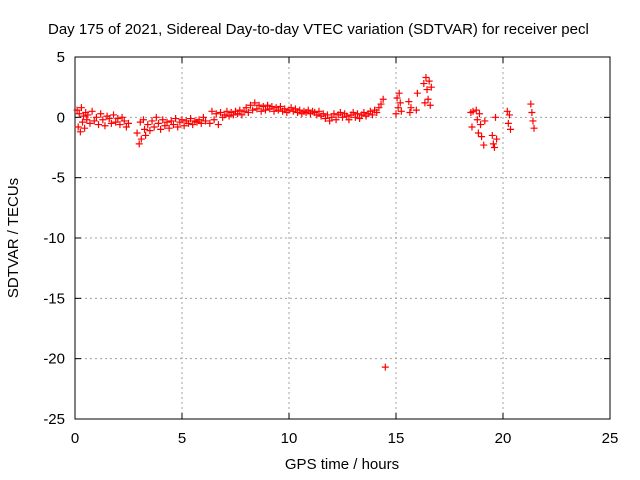 This screenshot has height=480, width=640. What do you see at coordinates (610, 438) in the screenshot?
I see `x-tick-label: 25` at bounding box center [610, 438].